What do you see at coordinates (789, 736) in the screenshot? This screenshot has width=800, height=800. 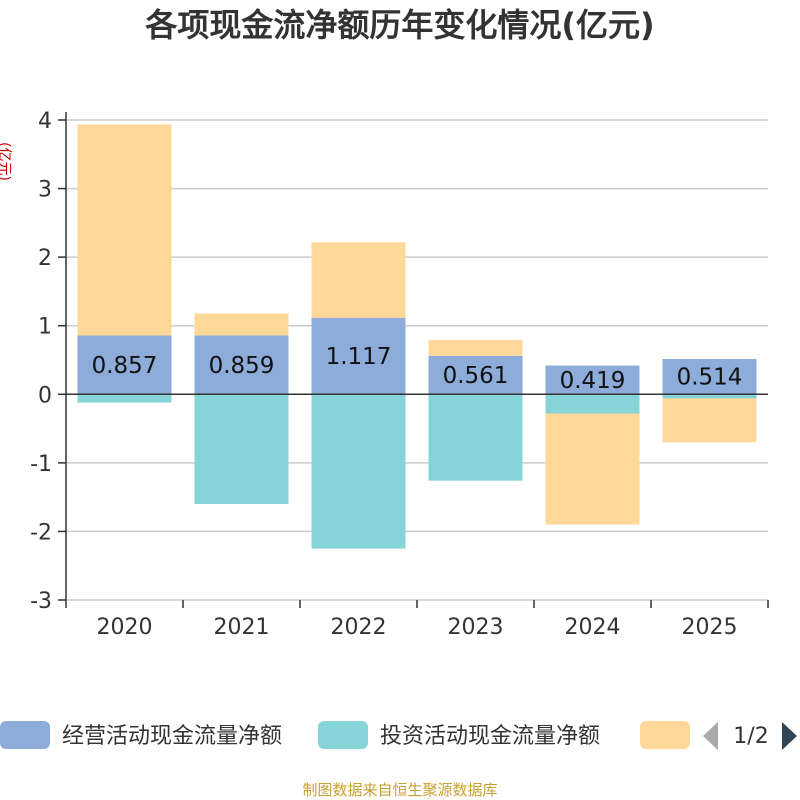 I see `legend-next-icon` at bounding box center [789, 736].